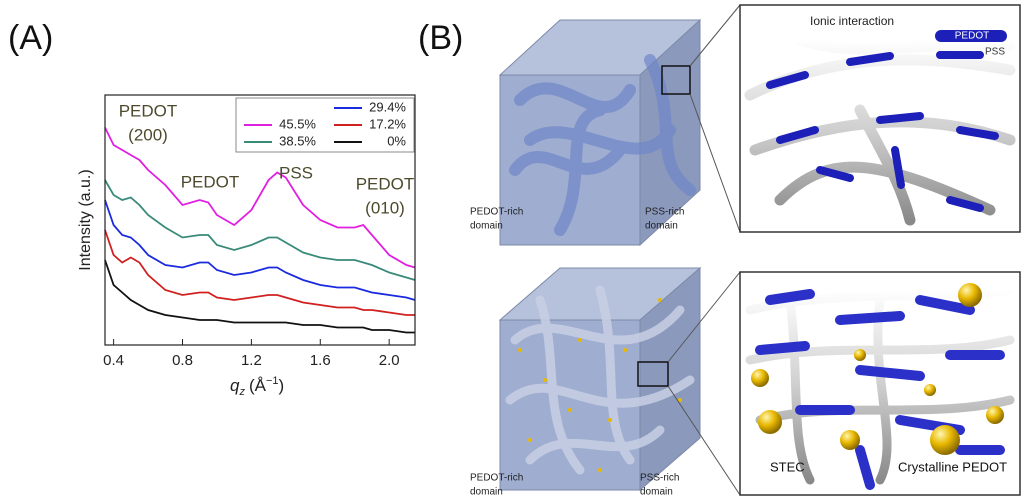  What do you see at coordinates (619, 125) in the screenshot?
I see `cube-top` at bounding box center [619, 125].